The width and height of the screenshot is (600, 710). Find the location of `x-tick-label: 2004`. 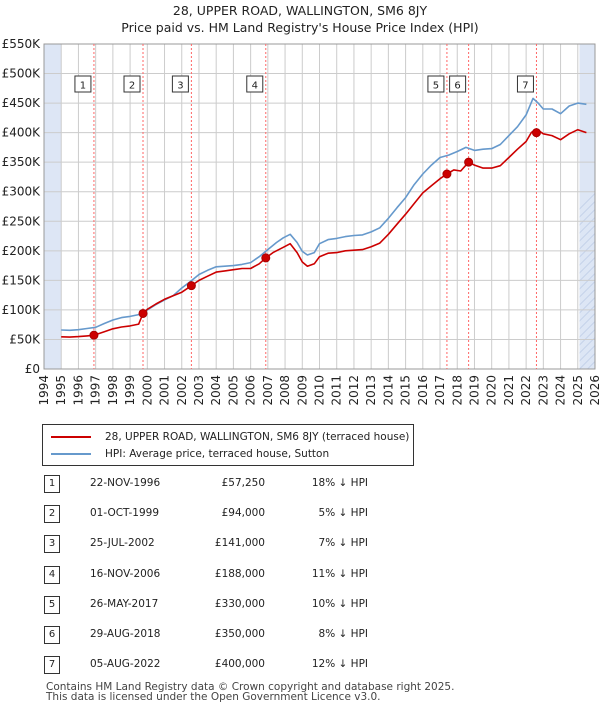

x-tick-label: 2004 is located at coordinates (216, 390).